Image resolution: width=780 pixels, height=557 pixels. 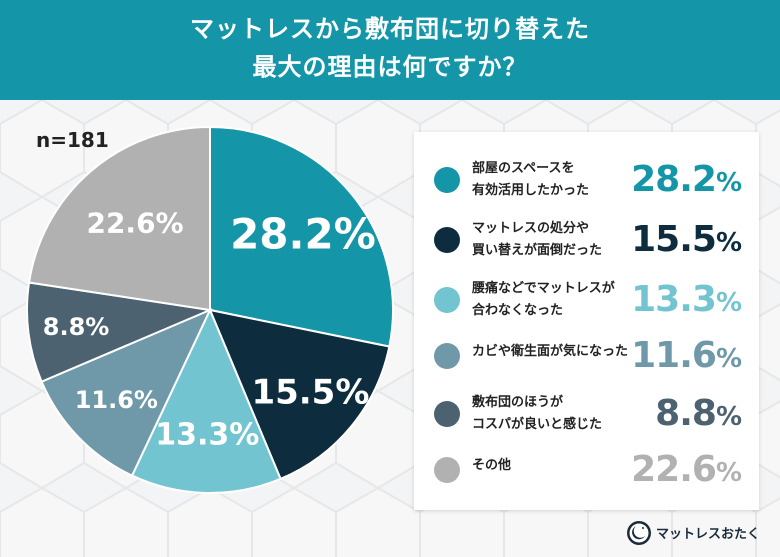 What do you see at coordinates (586, 470) in the screenshot?
I see `legend-item-other: その他 22.6%` at bounding box center [586, 470].